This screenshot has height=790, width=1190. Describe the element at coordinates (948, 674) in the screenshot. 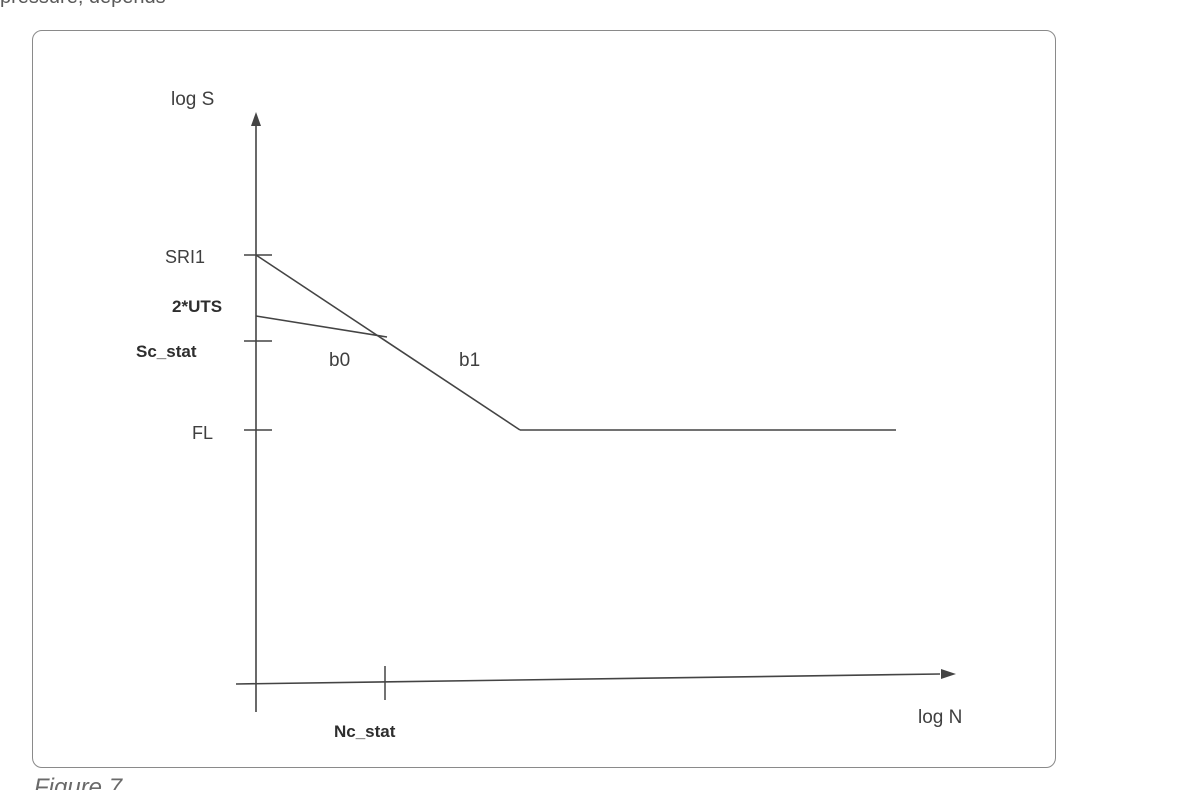

I see `x-axis-arrow-icon` at that location.